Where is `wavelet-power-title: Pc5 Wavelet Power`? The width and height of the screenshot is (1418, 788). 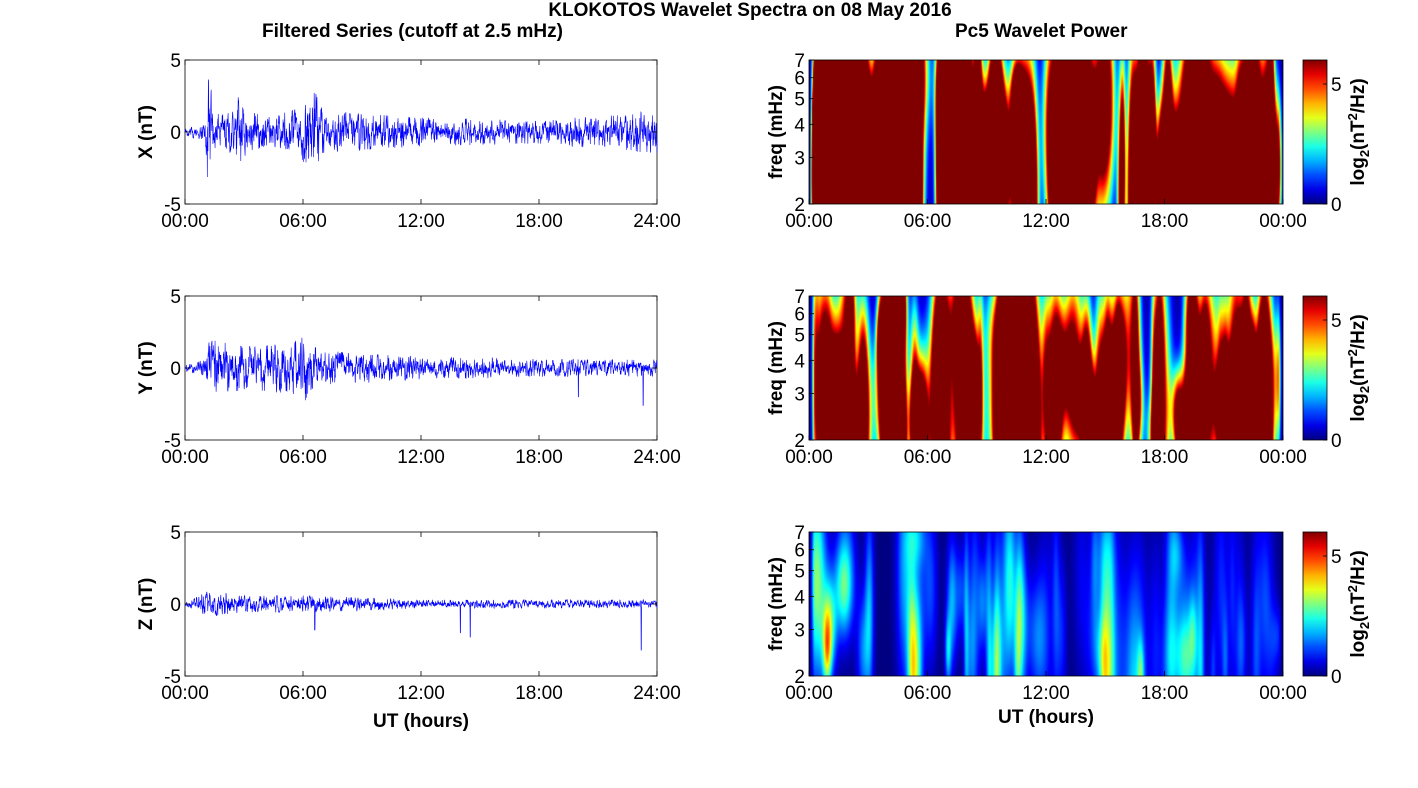
wavelet-power-title: Pc5 Wavelet Power is located at coordinates (1041, 31).